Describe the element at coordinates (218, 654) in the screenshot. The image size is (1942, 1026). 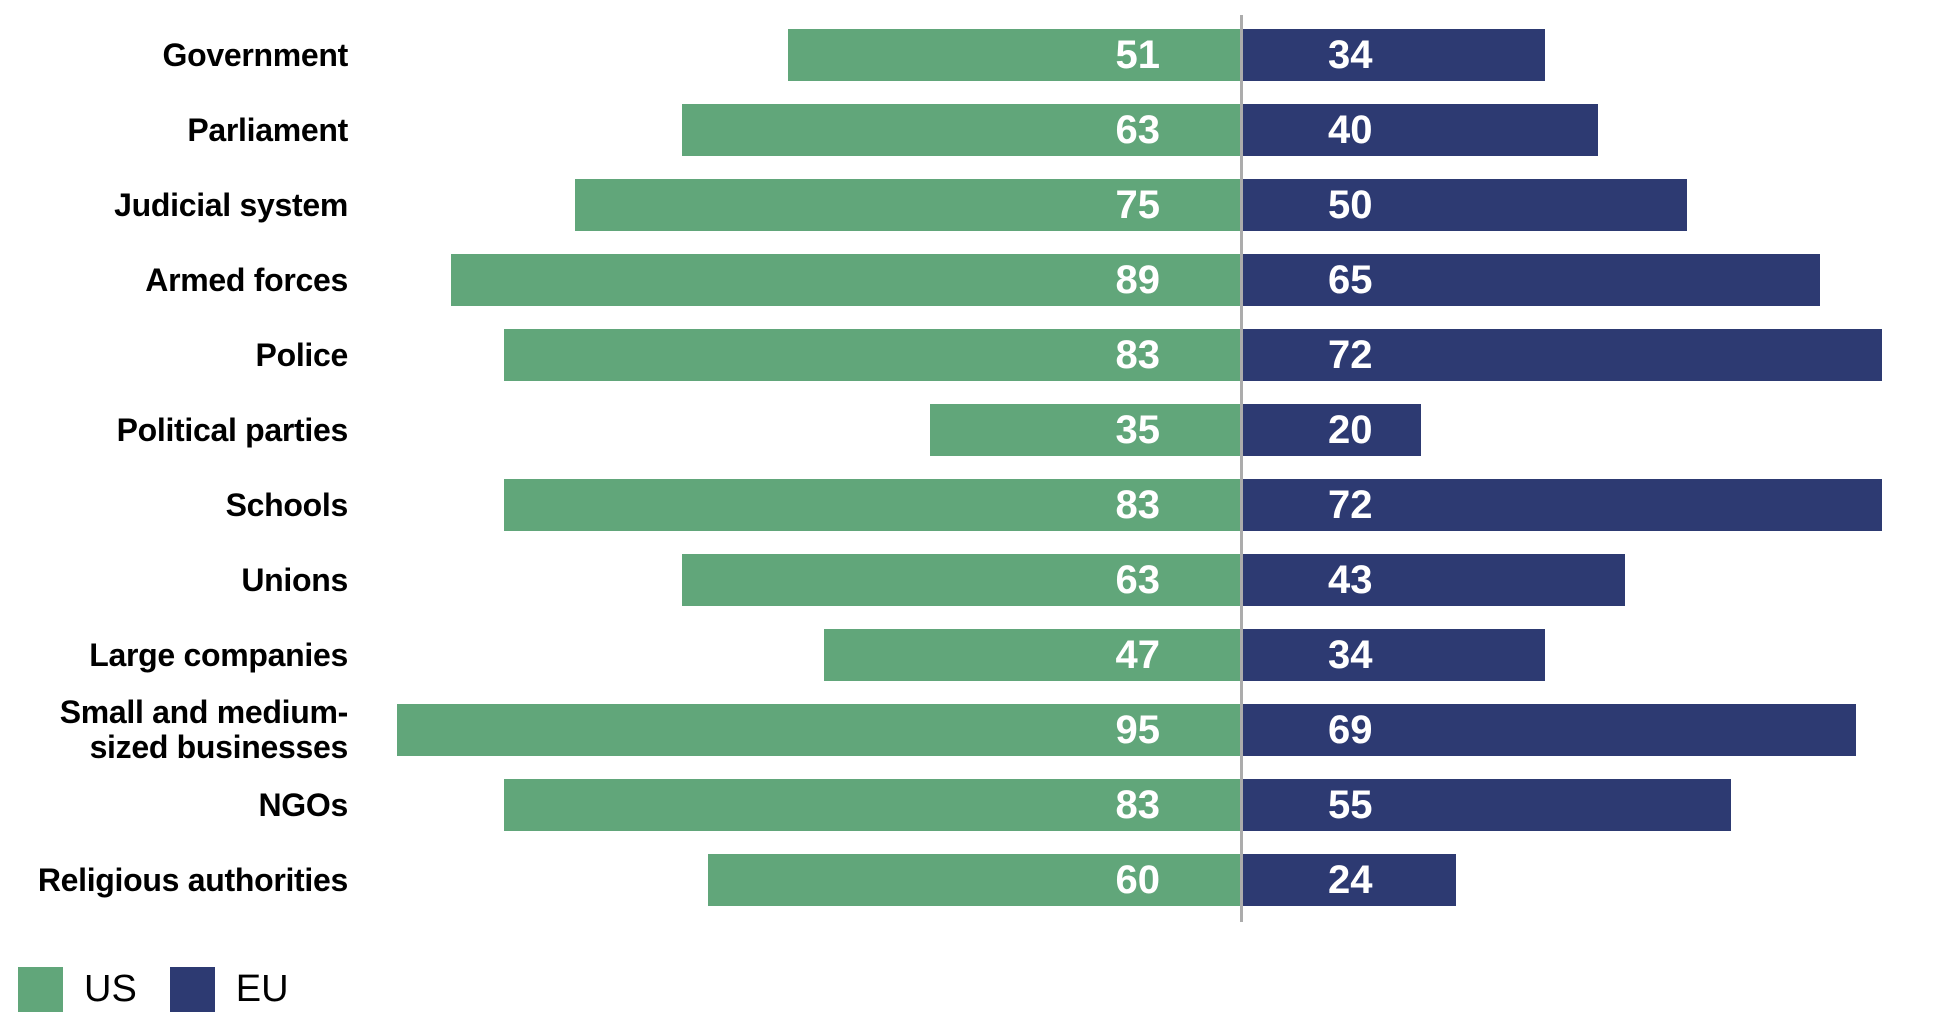
I see `category-label: Large companies` at that location.